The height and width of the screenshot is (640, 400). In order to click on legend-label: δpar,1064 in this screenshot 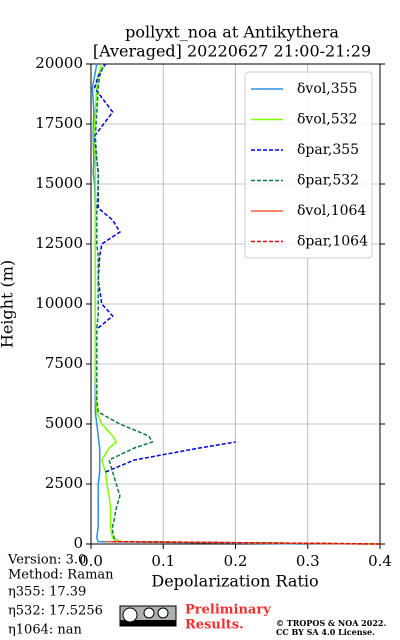, I will do `click(332, 242)`.